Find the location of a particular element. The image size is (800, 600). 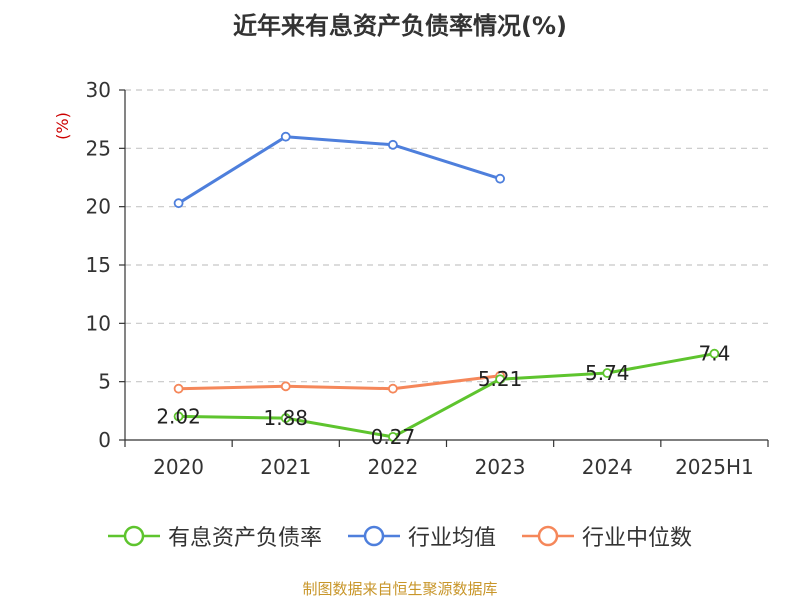

y-tick-label: 30 is located at coordinates (98, 90).